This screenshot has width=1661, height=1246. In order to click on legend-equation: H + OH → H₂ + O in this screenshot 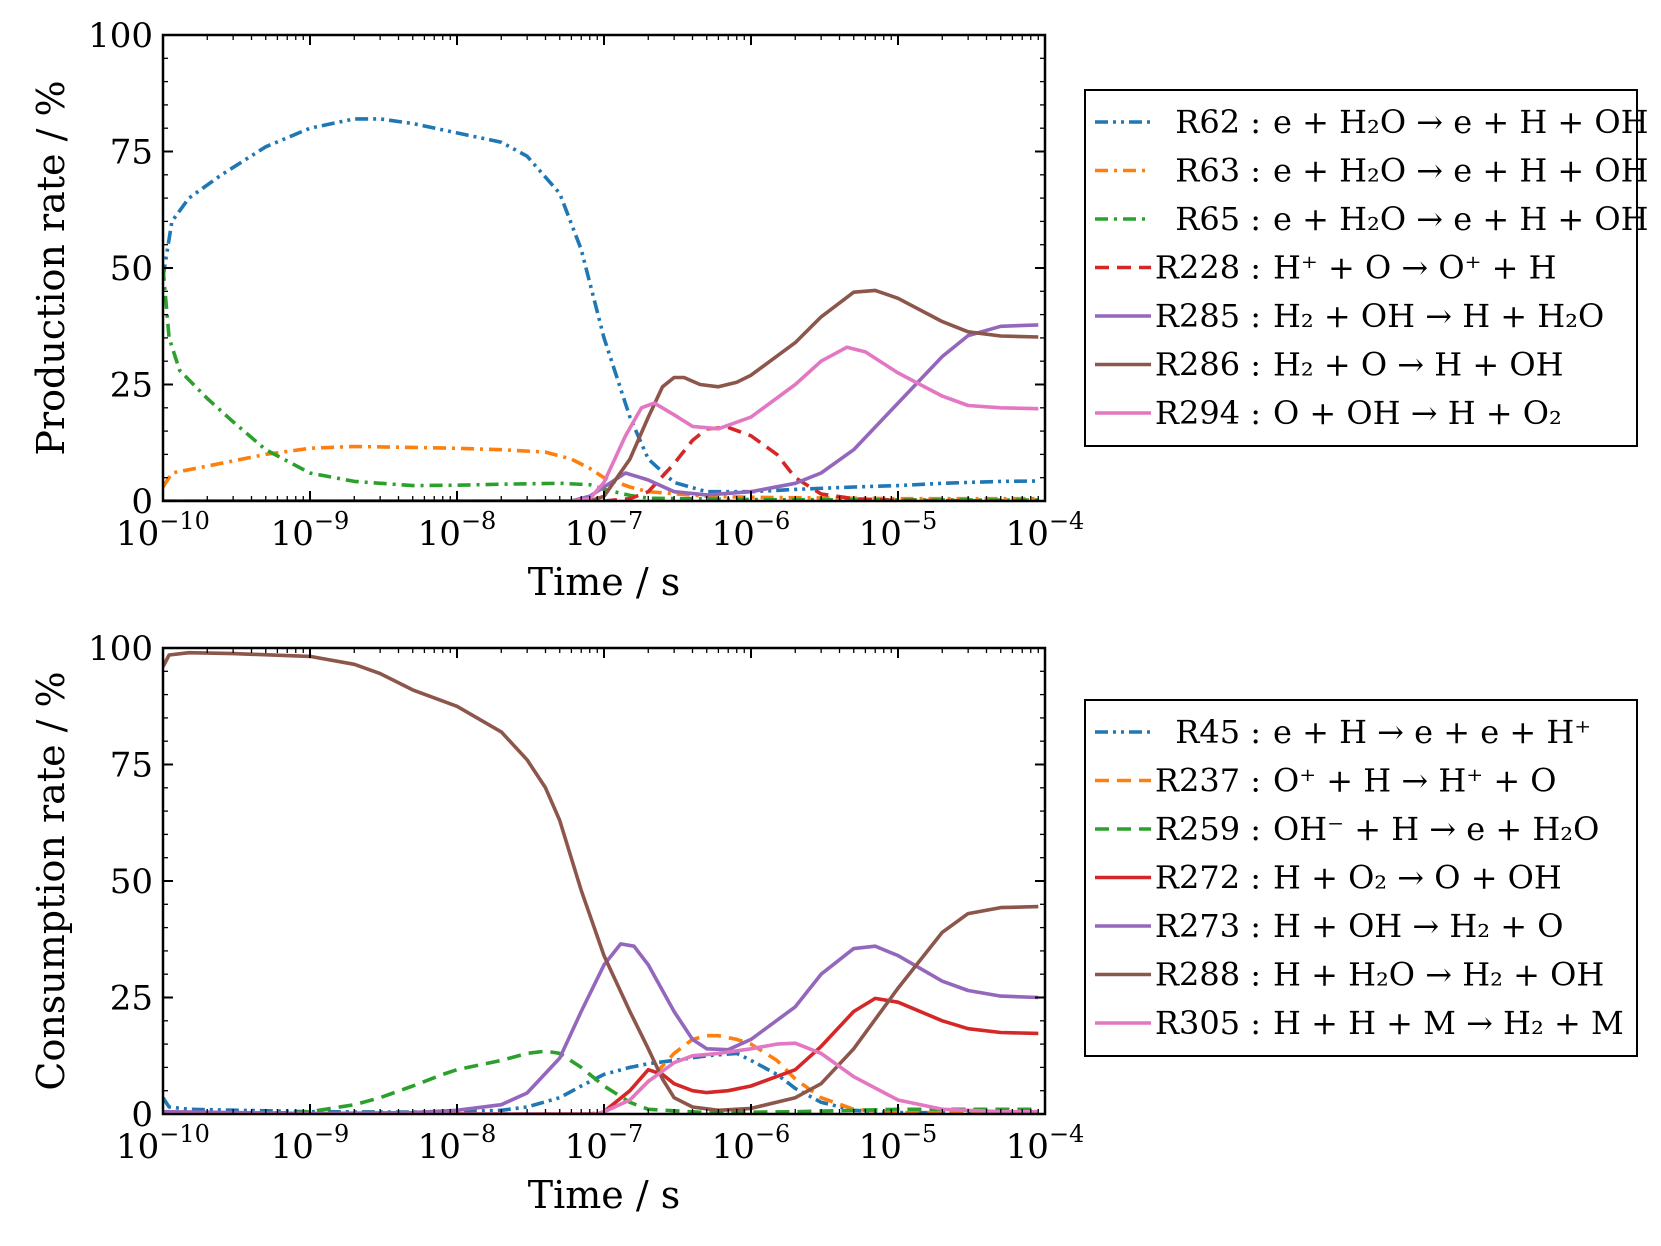, I will do `click(1418, 926)`.